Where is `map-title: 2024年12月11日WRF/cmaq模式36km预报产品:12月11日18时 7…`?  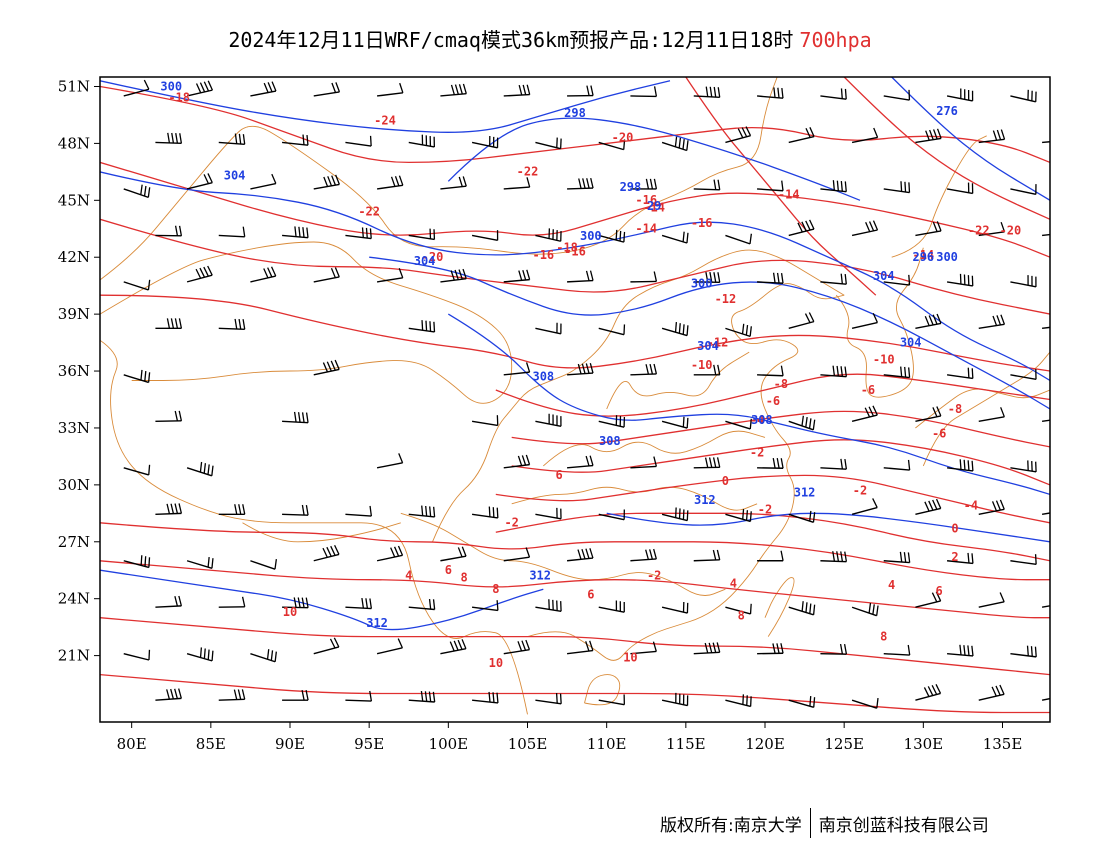
map-title: 2024年12月11日WRF/cmaq模式36km预报产品:12月11日18时 7… is located at coordinates (550, 38).